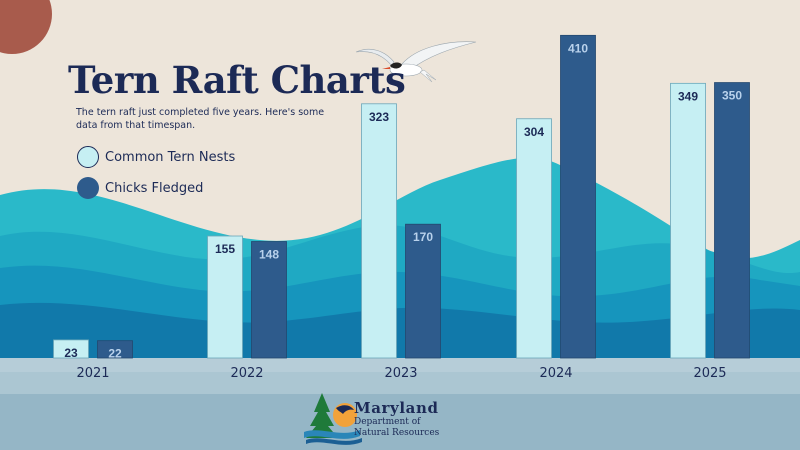 The height and width of the screenshot is (450, 800). I want to click on x-tick-label-2024: 2024, so click(555, 373).